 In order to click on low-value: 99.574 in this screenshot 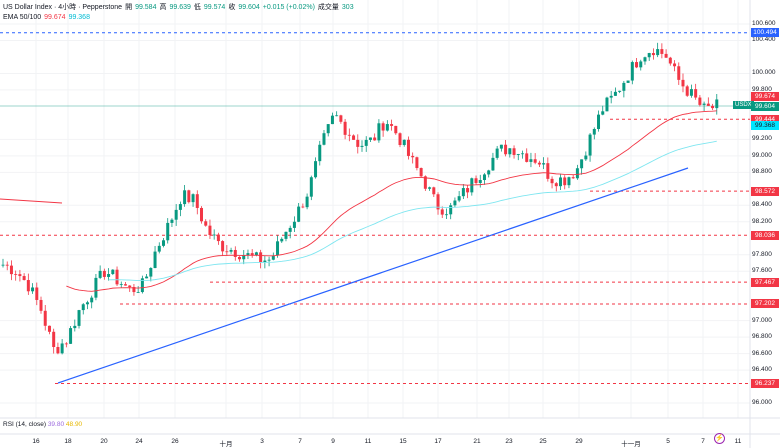, I will do `click(214, 7)`.